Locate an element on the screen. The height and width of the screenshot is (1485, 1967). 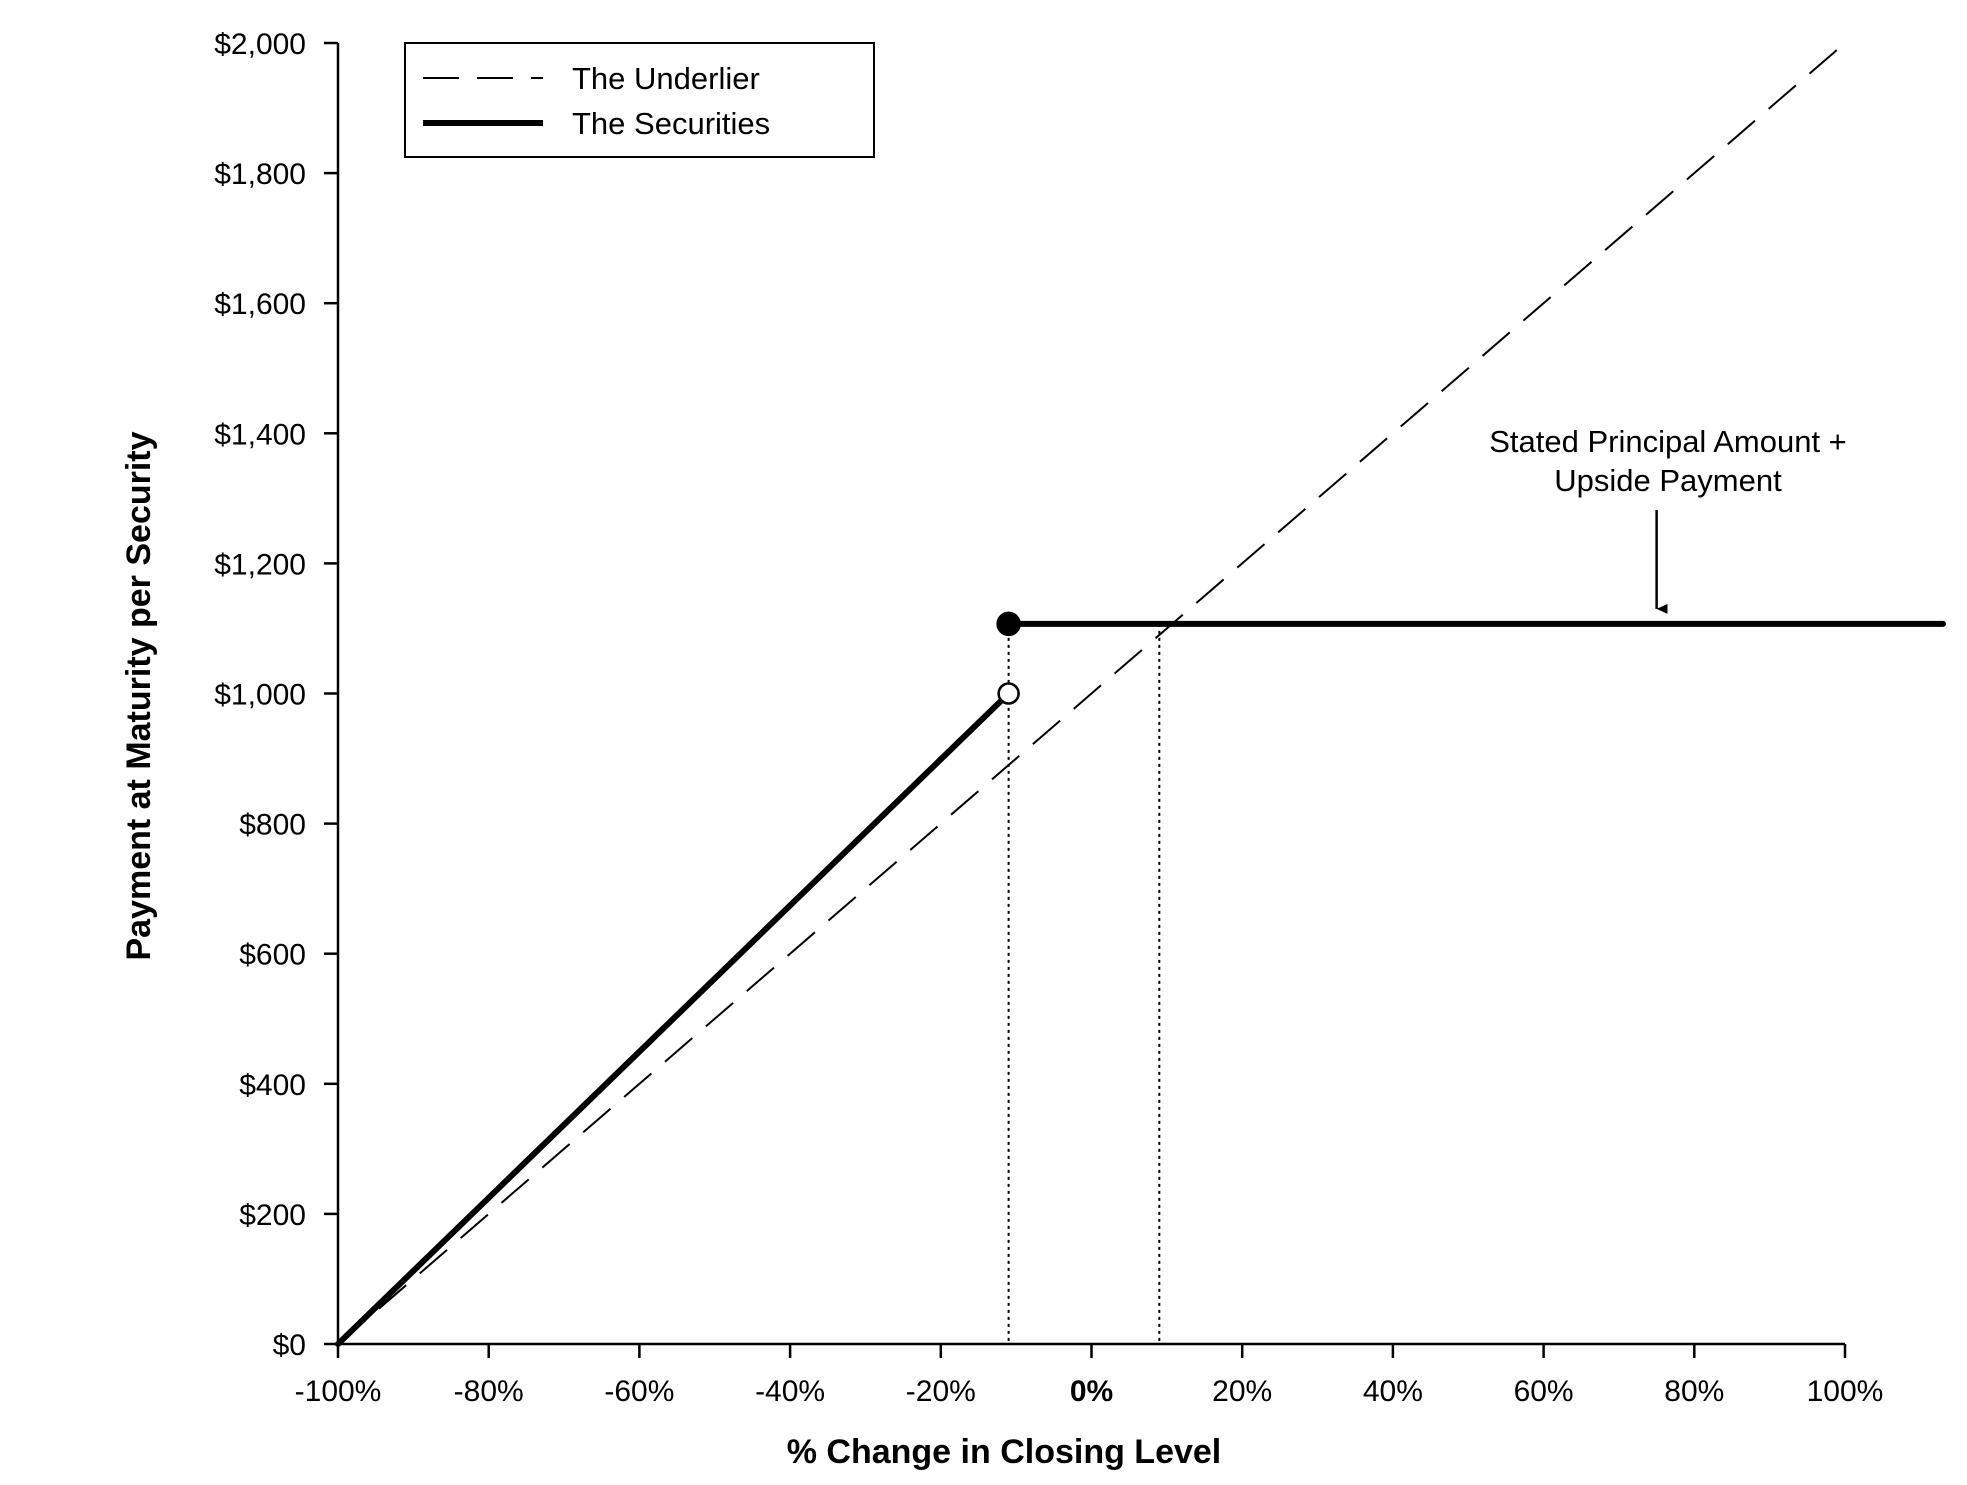
y-tick-label: $400 is located at coordinates (272, 1085).